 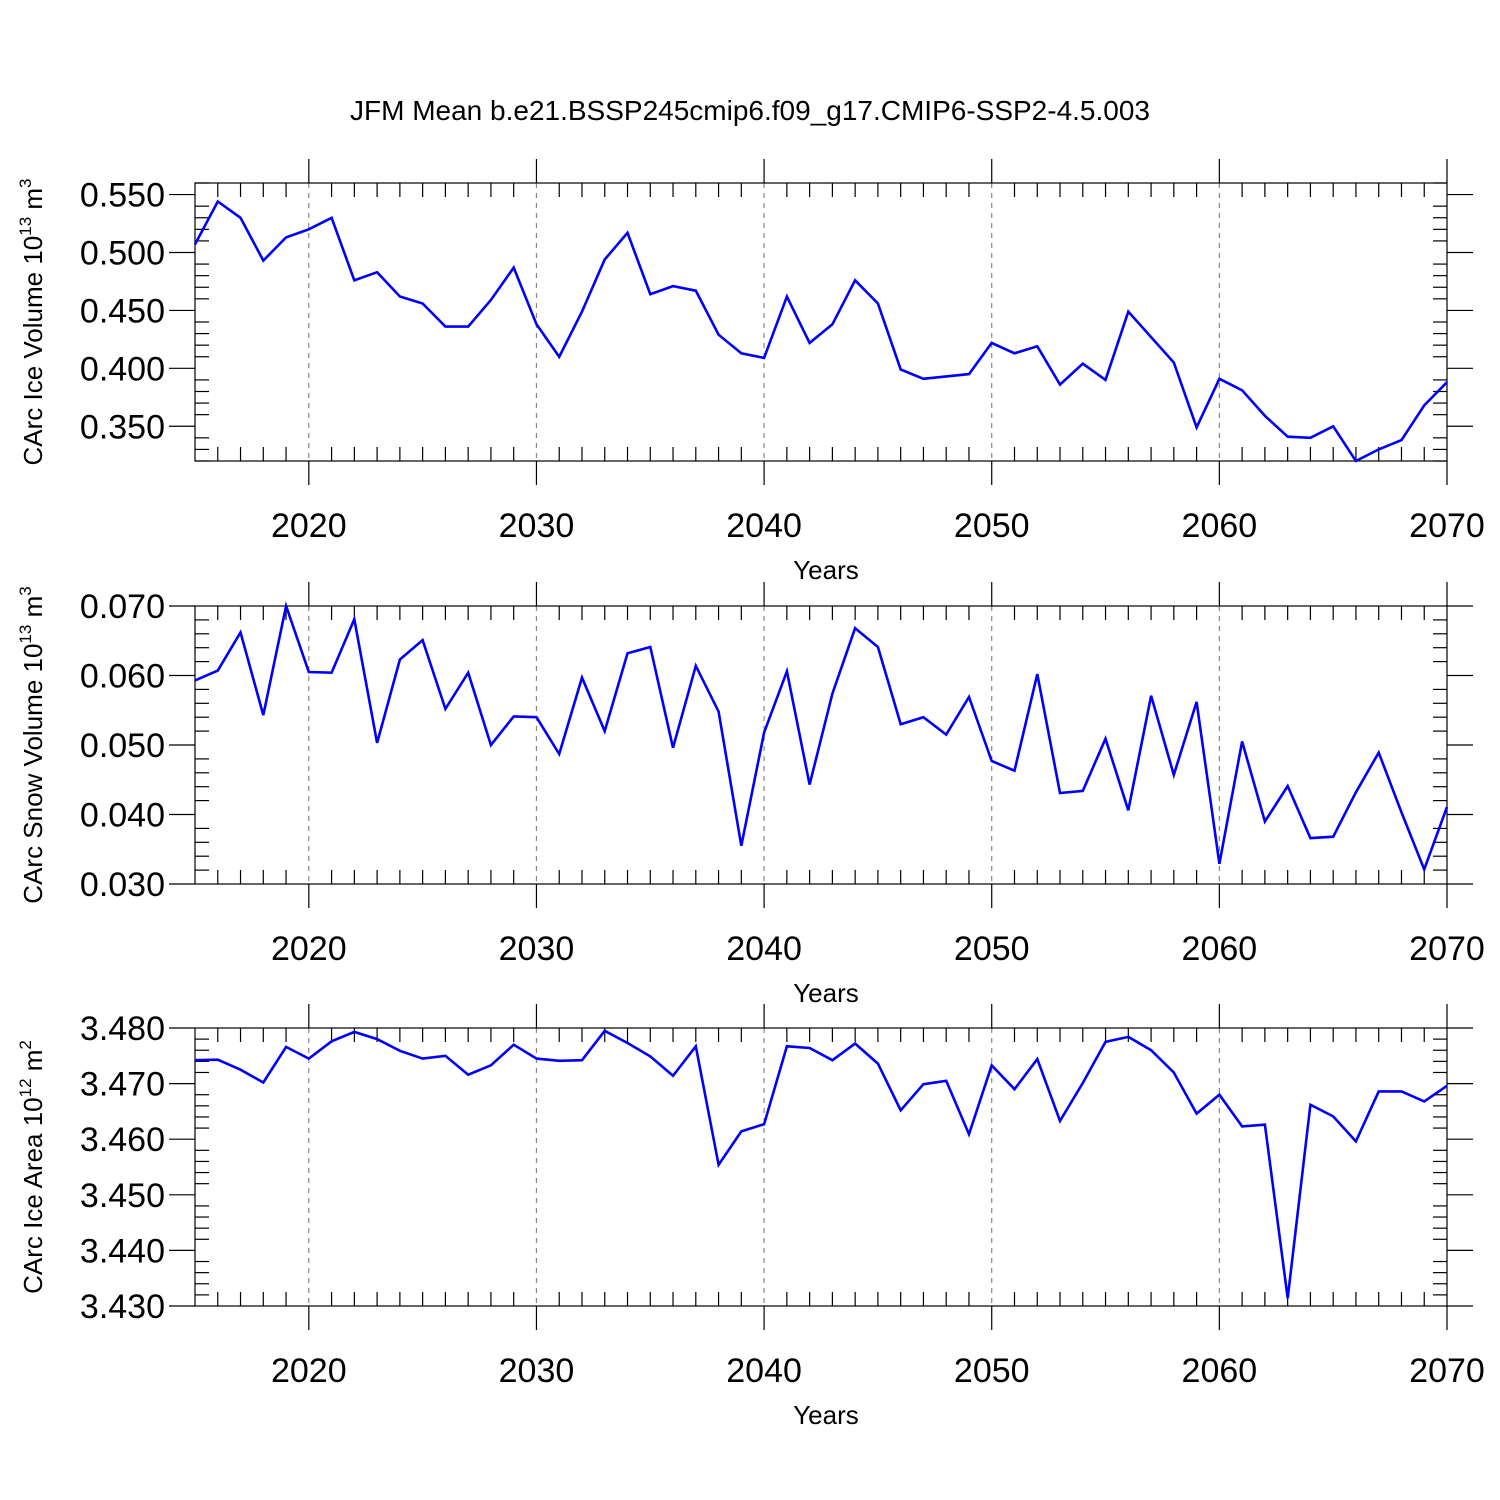 I want to click on y-tick-label: 0.030, so click(x=122, y=885).